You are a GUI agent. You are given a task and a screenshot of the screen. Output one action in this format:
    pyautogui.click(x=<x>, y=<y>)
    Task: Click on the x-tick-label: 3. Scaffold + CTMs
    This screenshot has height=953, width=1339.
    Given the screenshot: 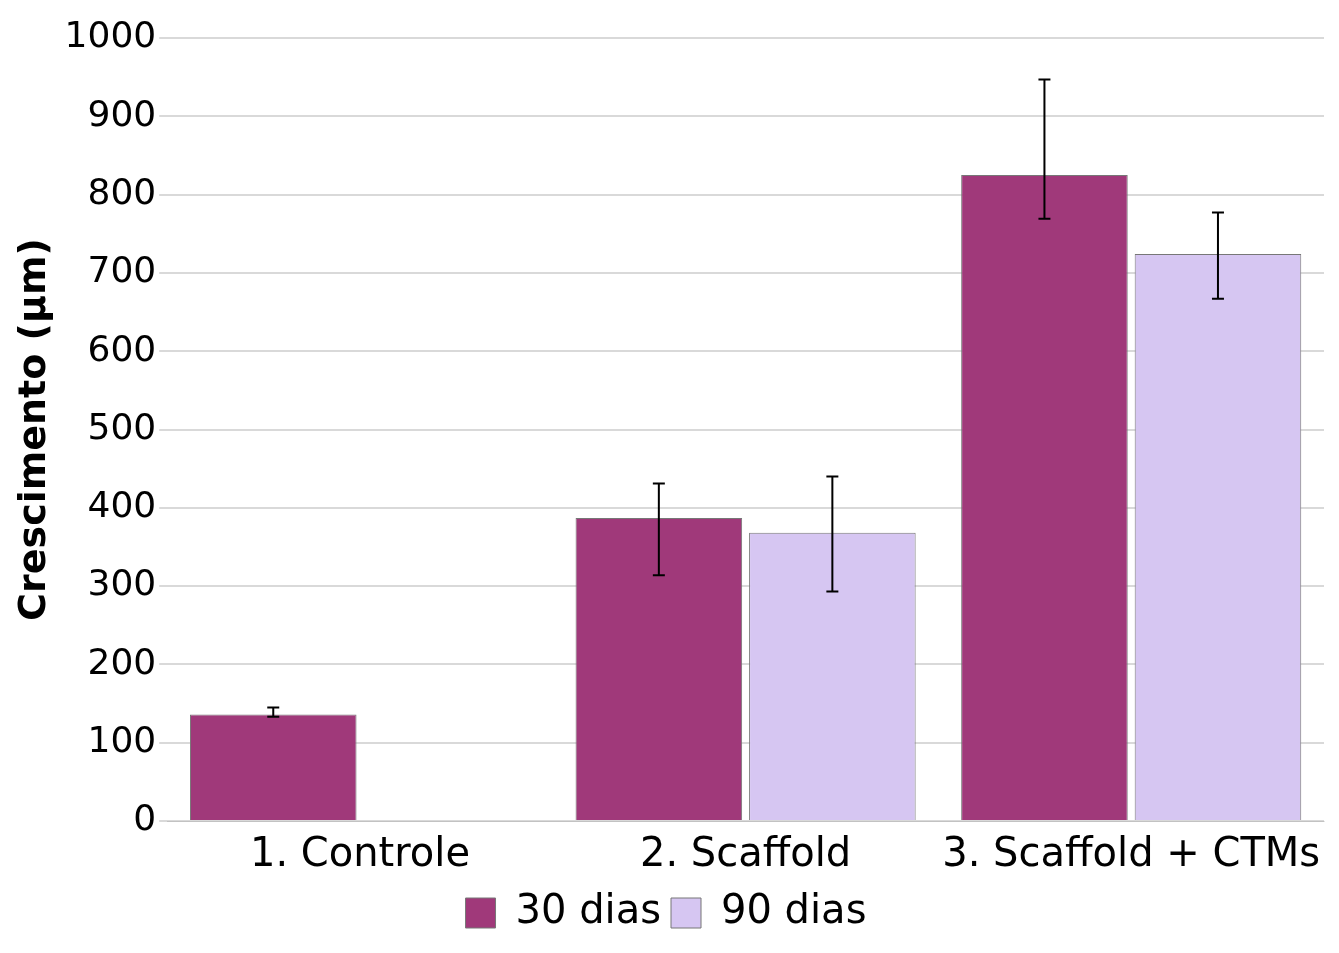 What is the action you would take?
    pyautogui.click(x=1131, y=852)
    